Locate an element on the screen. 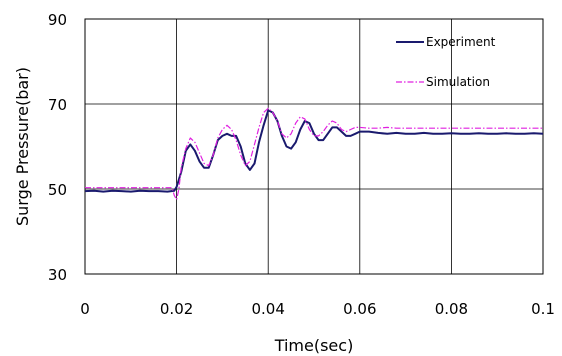  x-tick-label: 0.06 is located at coordinates (359, 309).